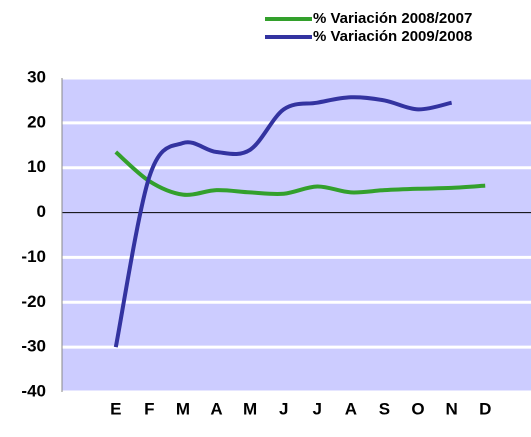  I want to click on x-tick-label: O, so click(417, 408).